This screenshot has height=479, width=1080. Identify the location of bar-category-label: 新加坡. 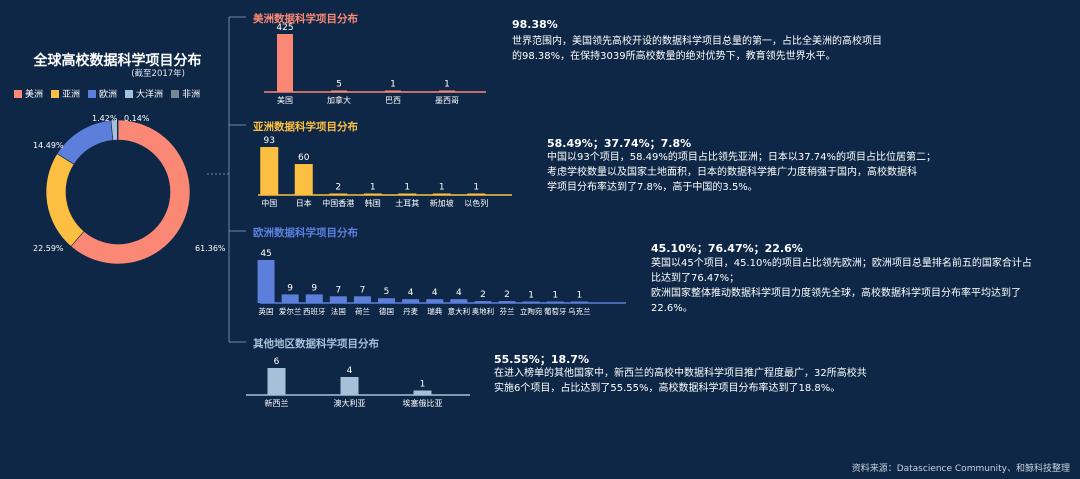
(442, 203).